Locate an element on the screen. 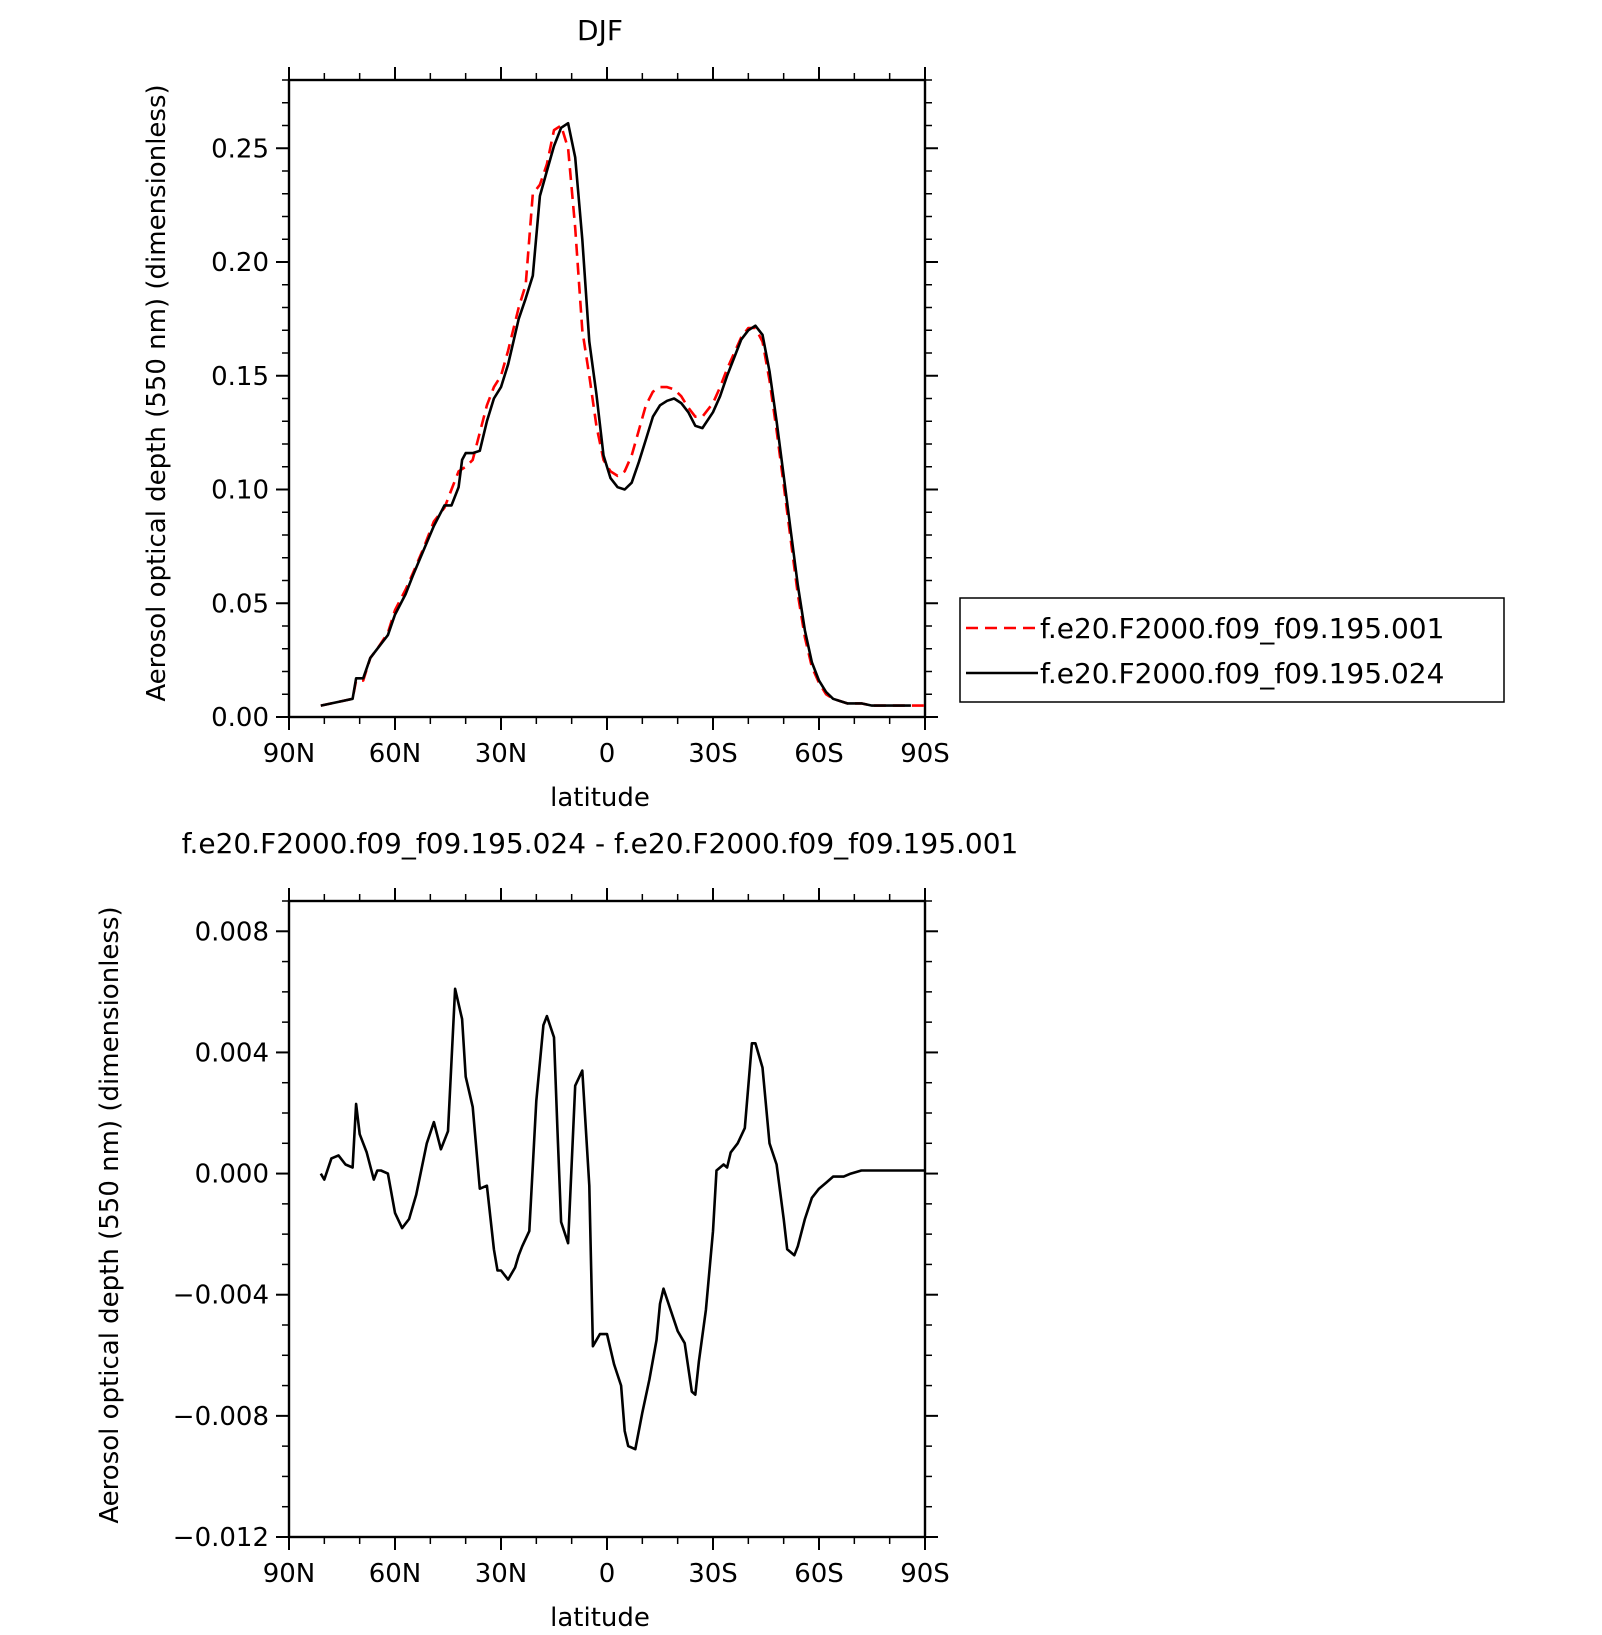  y-tick-label: 0.20 is located at coordinates (240, 263).